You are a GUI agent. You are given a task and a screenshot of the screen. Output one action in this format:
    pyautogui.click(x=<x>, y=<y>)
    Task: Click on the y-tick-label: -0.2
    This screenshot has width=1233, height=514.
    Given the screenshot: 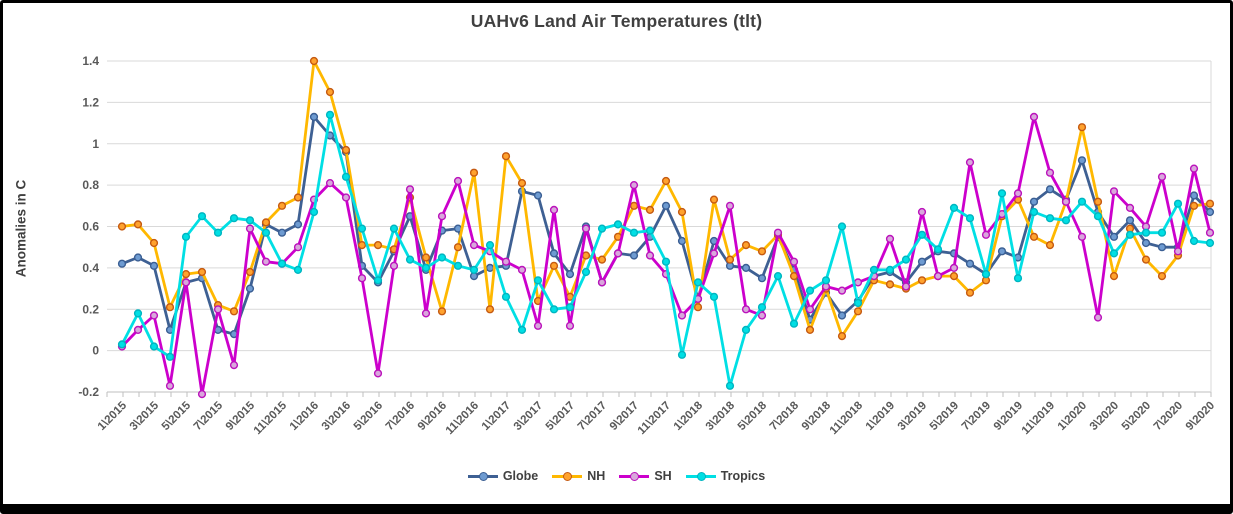 What is the action you would take?
    pyautogui.click(x=88, y=392)
    